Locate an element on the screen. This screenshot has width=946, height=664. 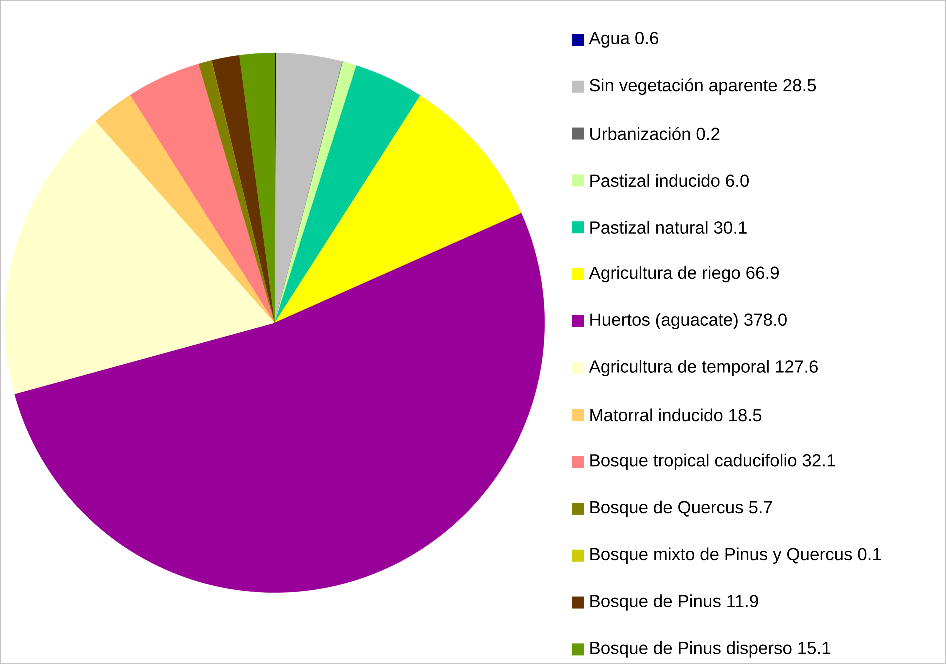
legend-label: Bosque de Pinus 11.9 is located at coordinates (674, 602).